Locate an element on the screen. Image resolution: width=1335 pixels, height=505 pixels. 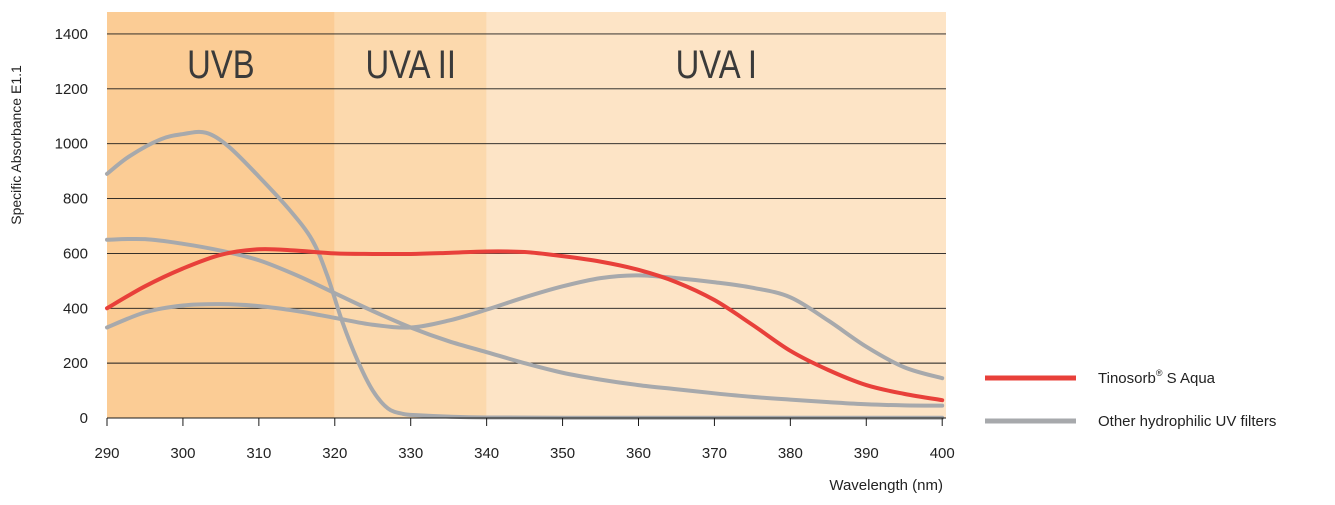
legend-label: Tinosorb® S Aqua is located at coordinates (1157, 377).